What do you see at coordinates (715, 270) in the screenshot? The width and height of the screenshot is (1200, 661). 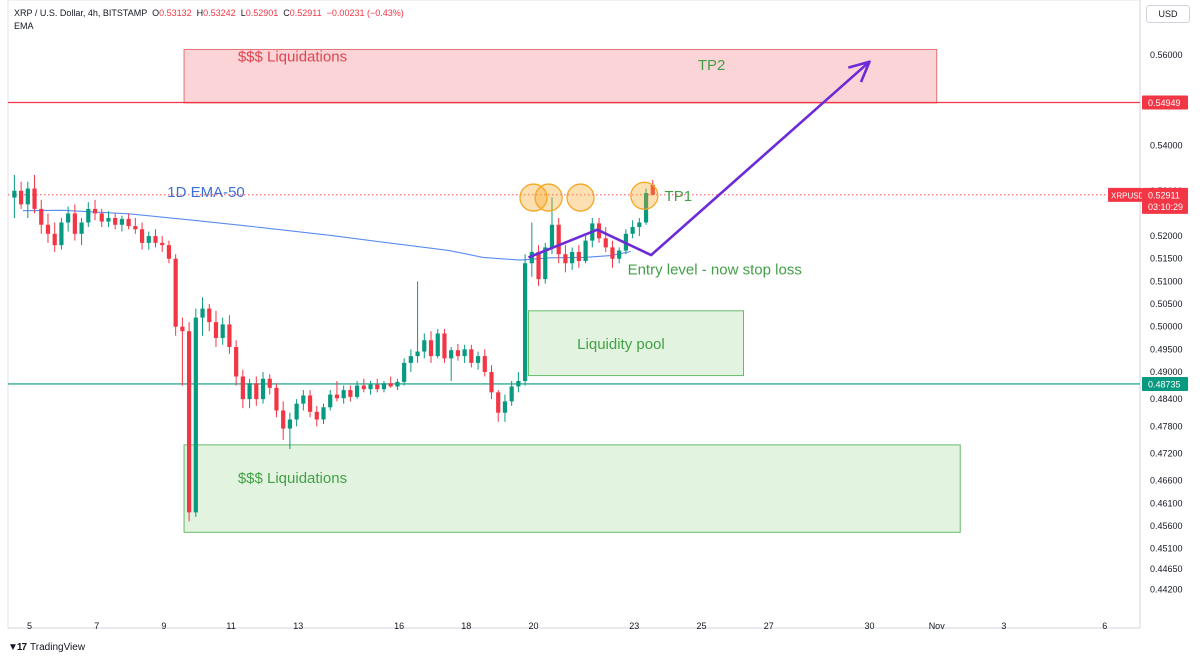 I see `annotation-text-2: Entry level - now stop loss` at bounding box center [715, 270].